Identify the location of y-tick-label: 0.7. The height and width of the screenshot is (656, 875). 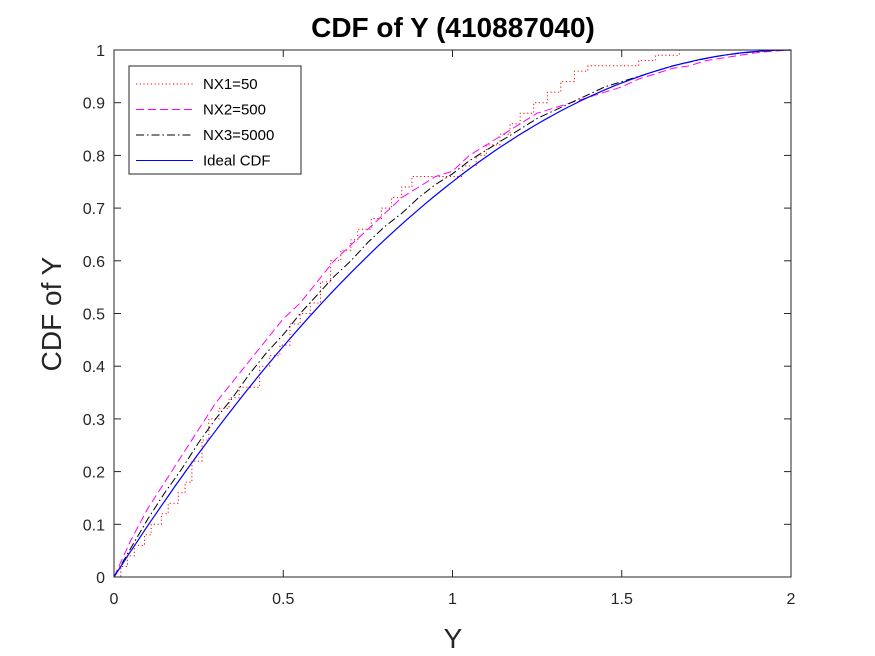
(94, 209).